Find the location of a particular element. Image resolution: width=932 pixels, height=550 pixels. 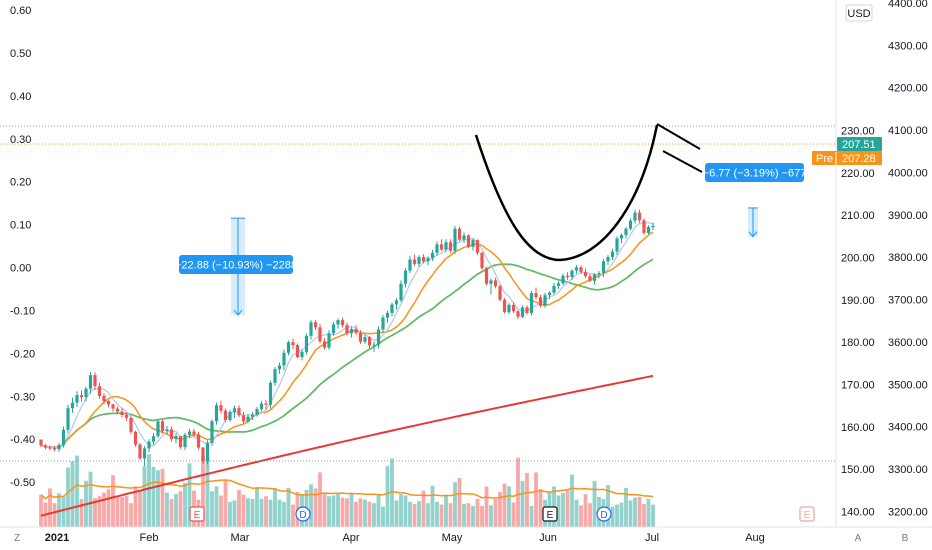

time-axis-label: May is located at coordinates (452, 538).